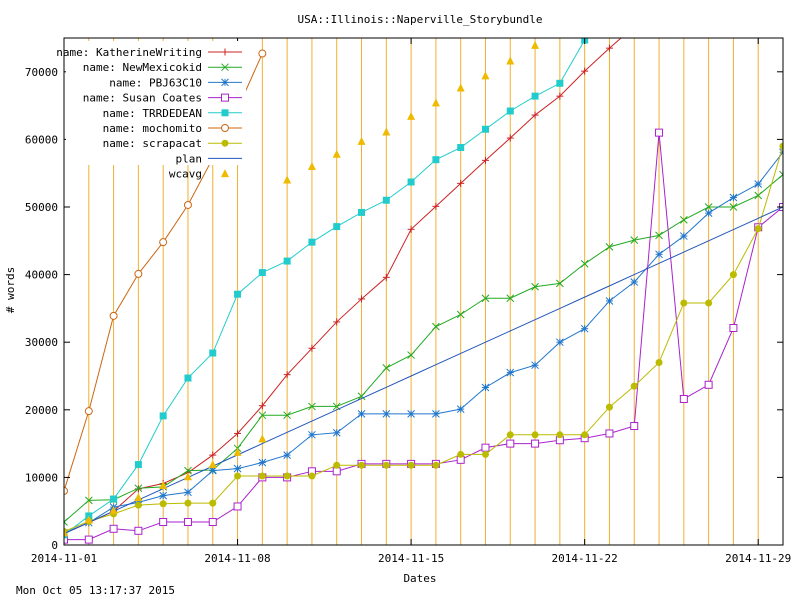 The height and width of the screenshot is (600, 800). Describe the element at coordinates (54, 545) in the screenshot. I see `y-tick-label: 0` at that location.